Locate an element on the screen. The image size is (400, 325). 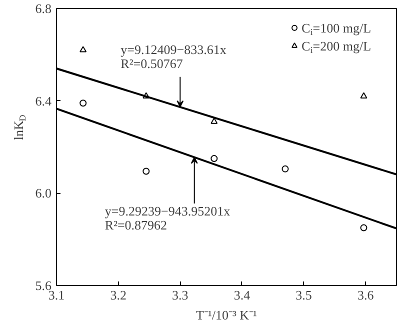
annotation: y=9.29239−943.95201x R²=0.87962 is located at coordinates (167, 218).